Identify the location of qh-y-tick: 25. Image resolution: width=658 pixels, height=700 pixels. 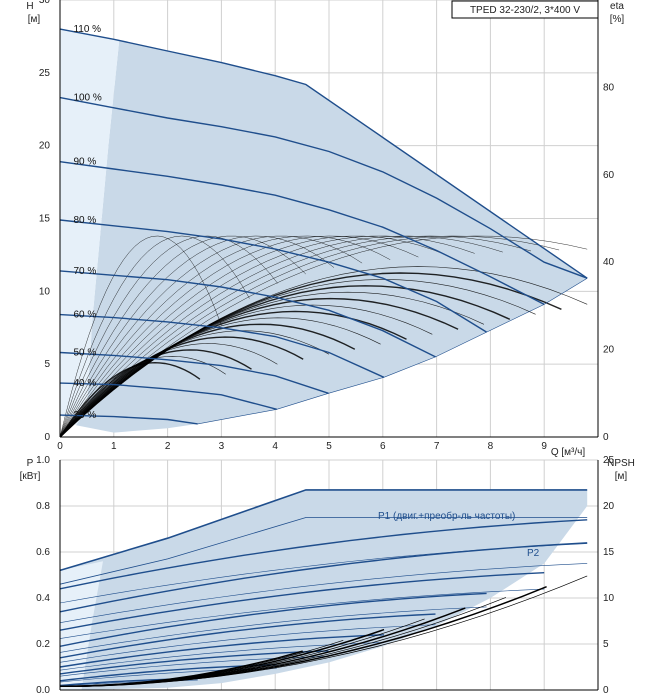
(45, 73).